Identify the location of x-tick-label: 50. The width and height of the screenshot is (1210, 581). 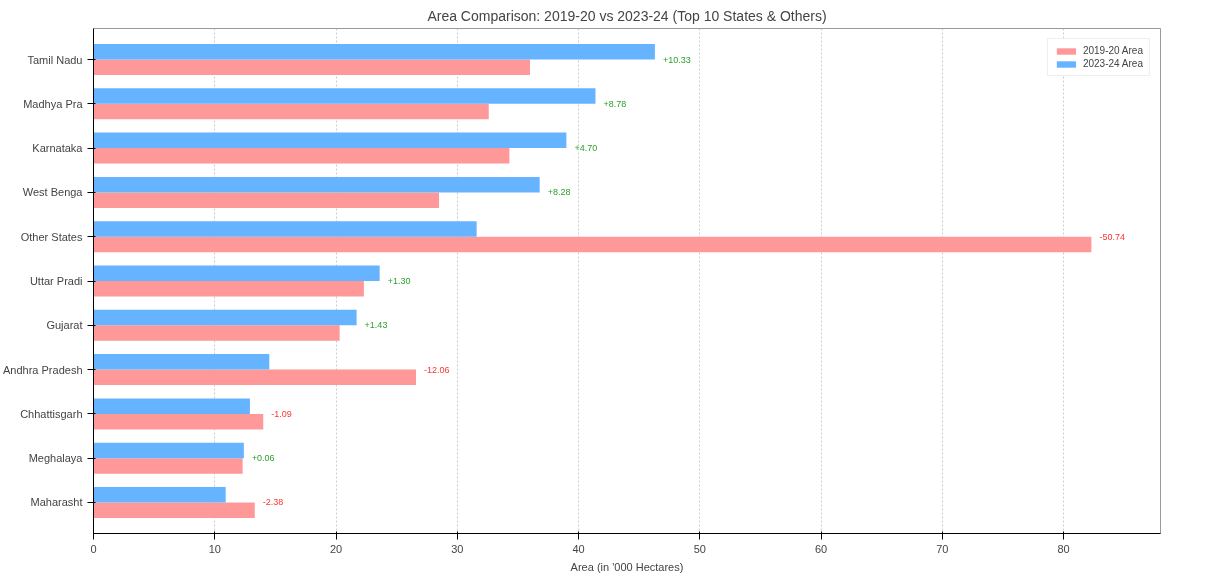
(699, 548).